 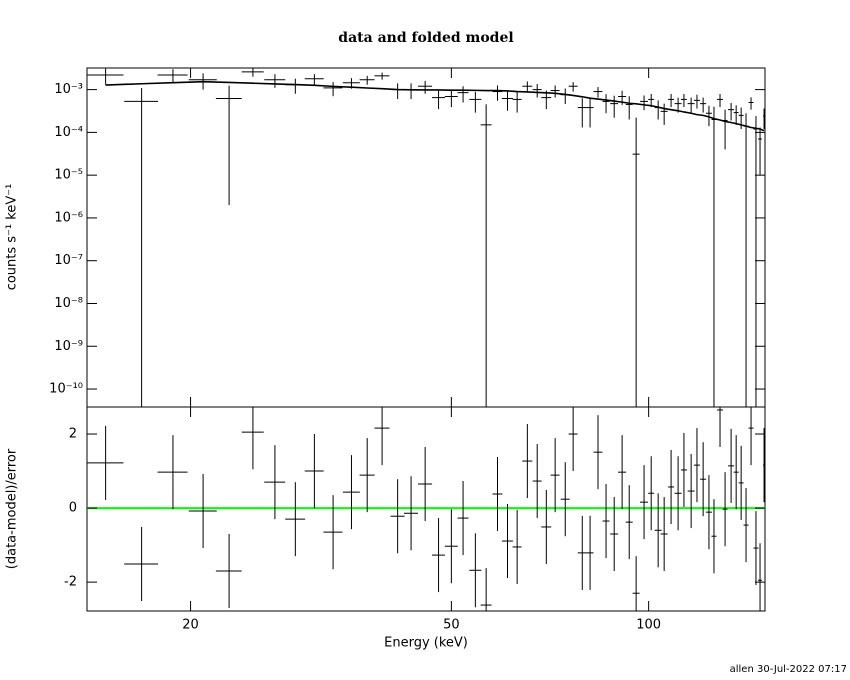 What do you see at coordinates (68, 217) in the screenshot?
I see `y-tick-label: 10⁻⁶` at bounding box center [68, 217].